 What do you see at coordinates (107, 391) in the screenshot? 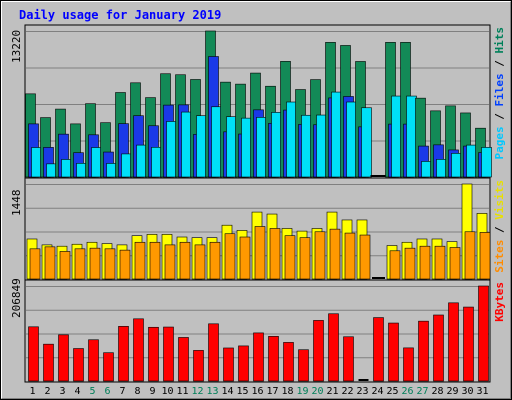
I see `x-tick-day-6: 6` at bounding box center [107, 391].